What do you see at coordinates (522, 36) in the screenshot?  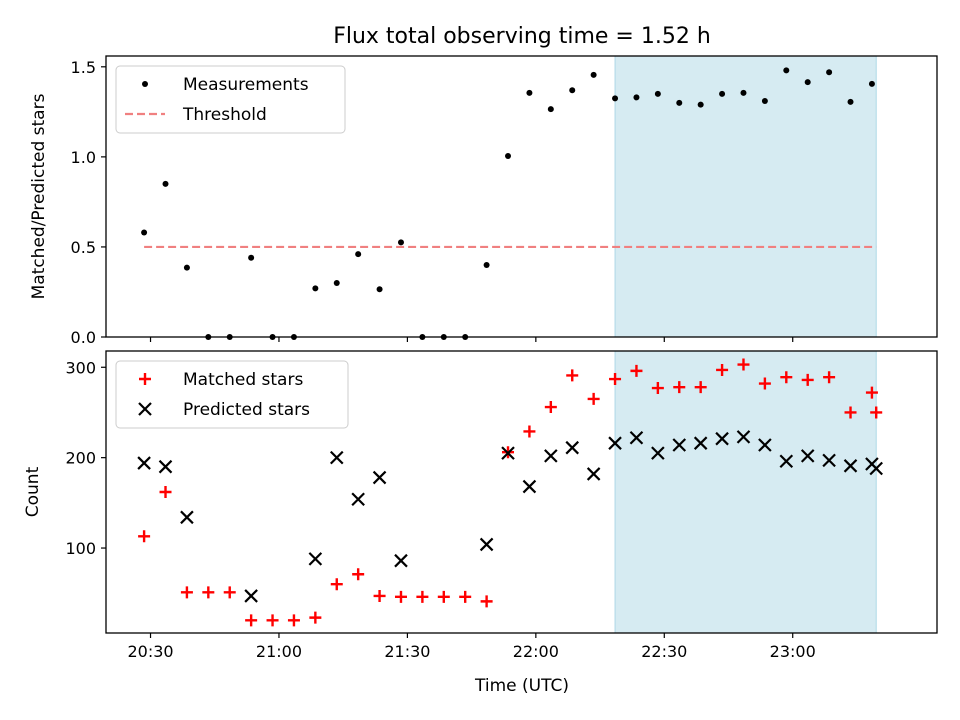 I see `chart-title: Flux total observing time = 1.52 h` at bounding box center [522, 36].